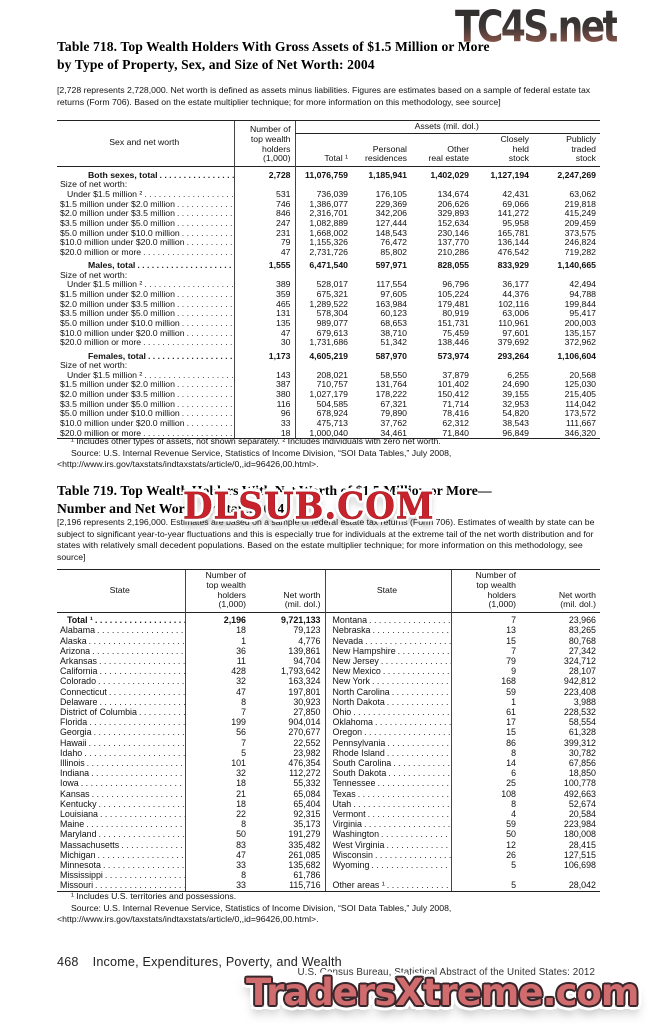 This screenshot has width=652, height=1024. What do you see at coordinates (217, 763) in the screenshot?
I see `cell-holders: 101` at bounding box center [217, 763].